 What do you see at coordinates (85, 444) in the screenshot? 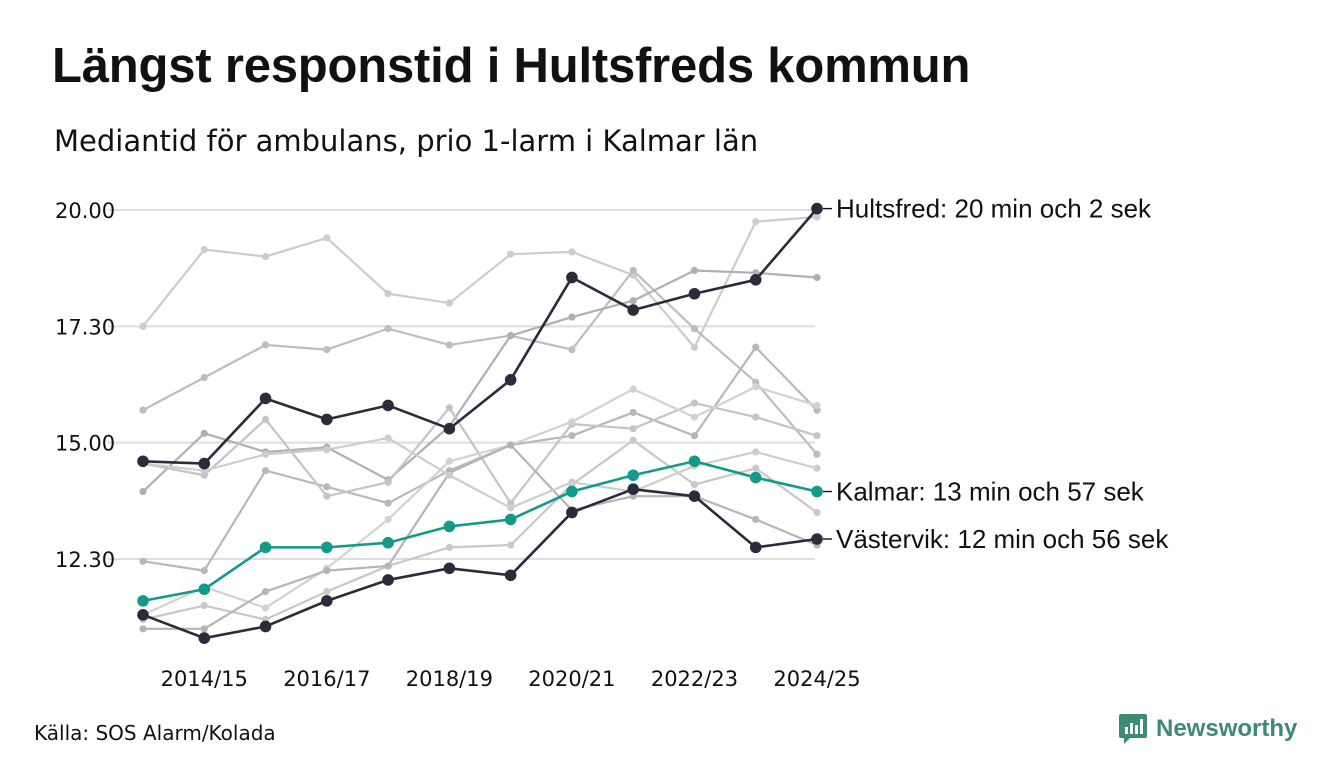
I see `y-tick-label: 15.00` at bounding box center [85, 444].